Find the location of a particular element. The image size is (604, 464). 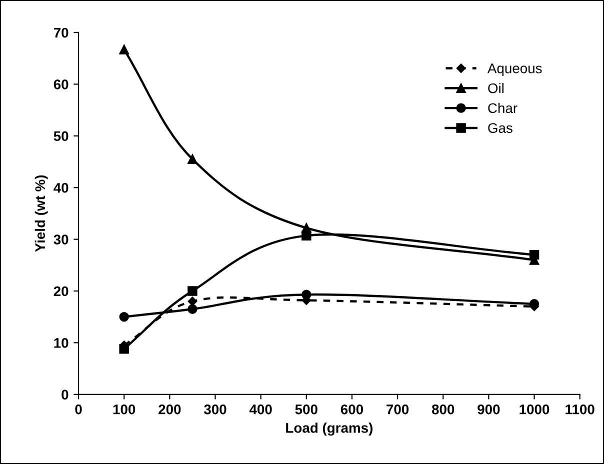

legend-label: Gas is located at coordinates (500, 128).